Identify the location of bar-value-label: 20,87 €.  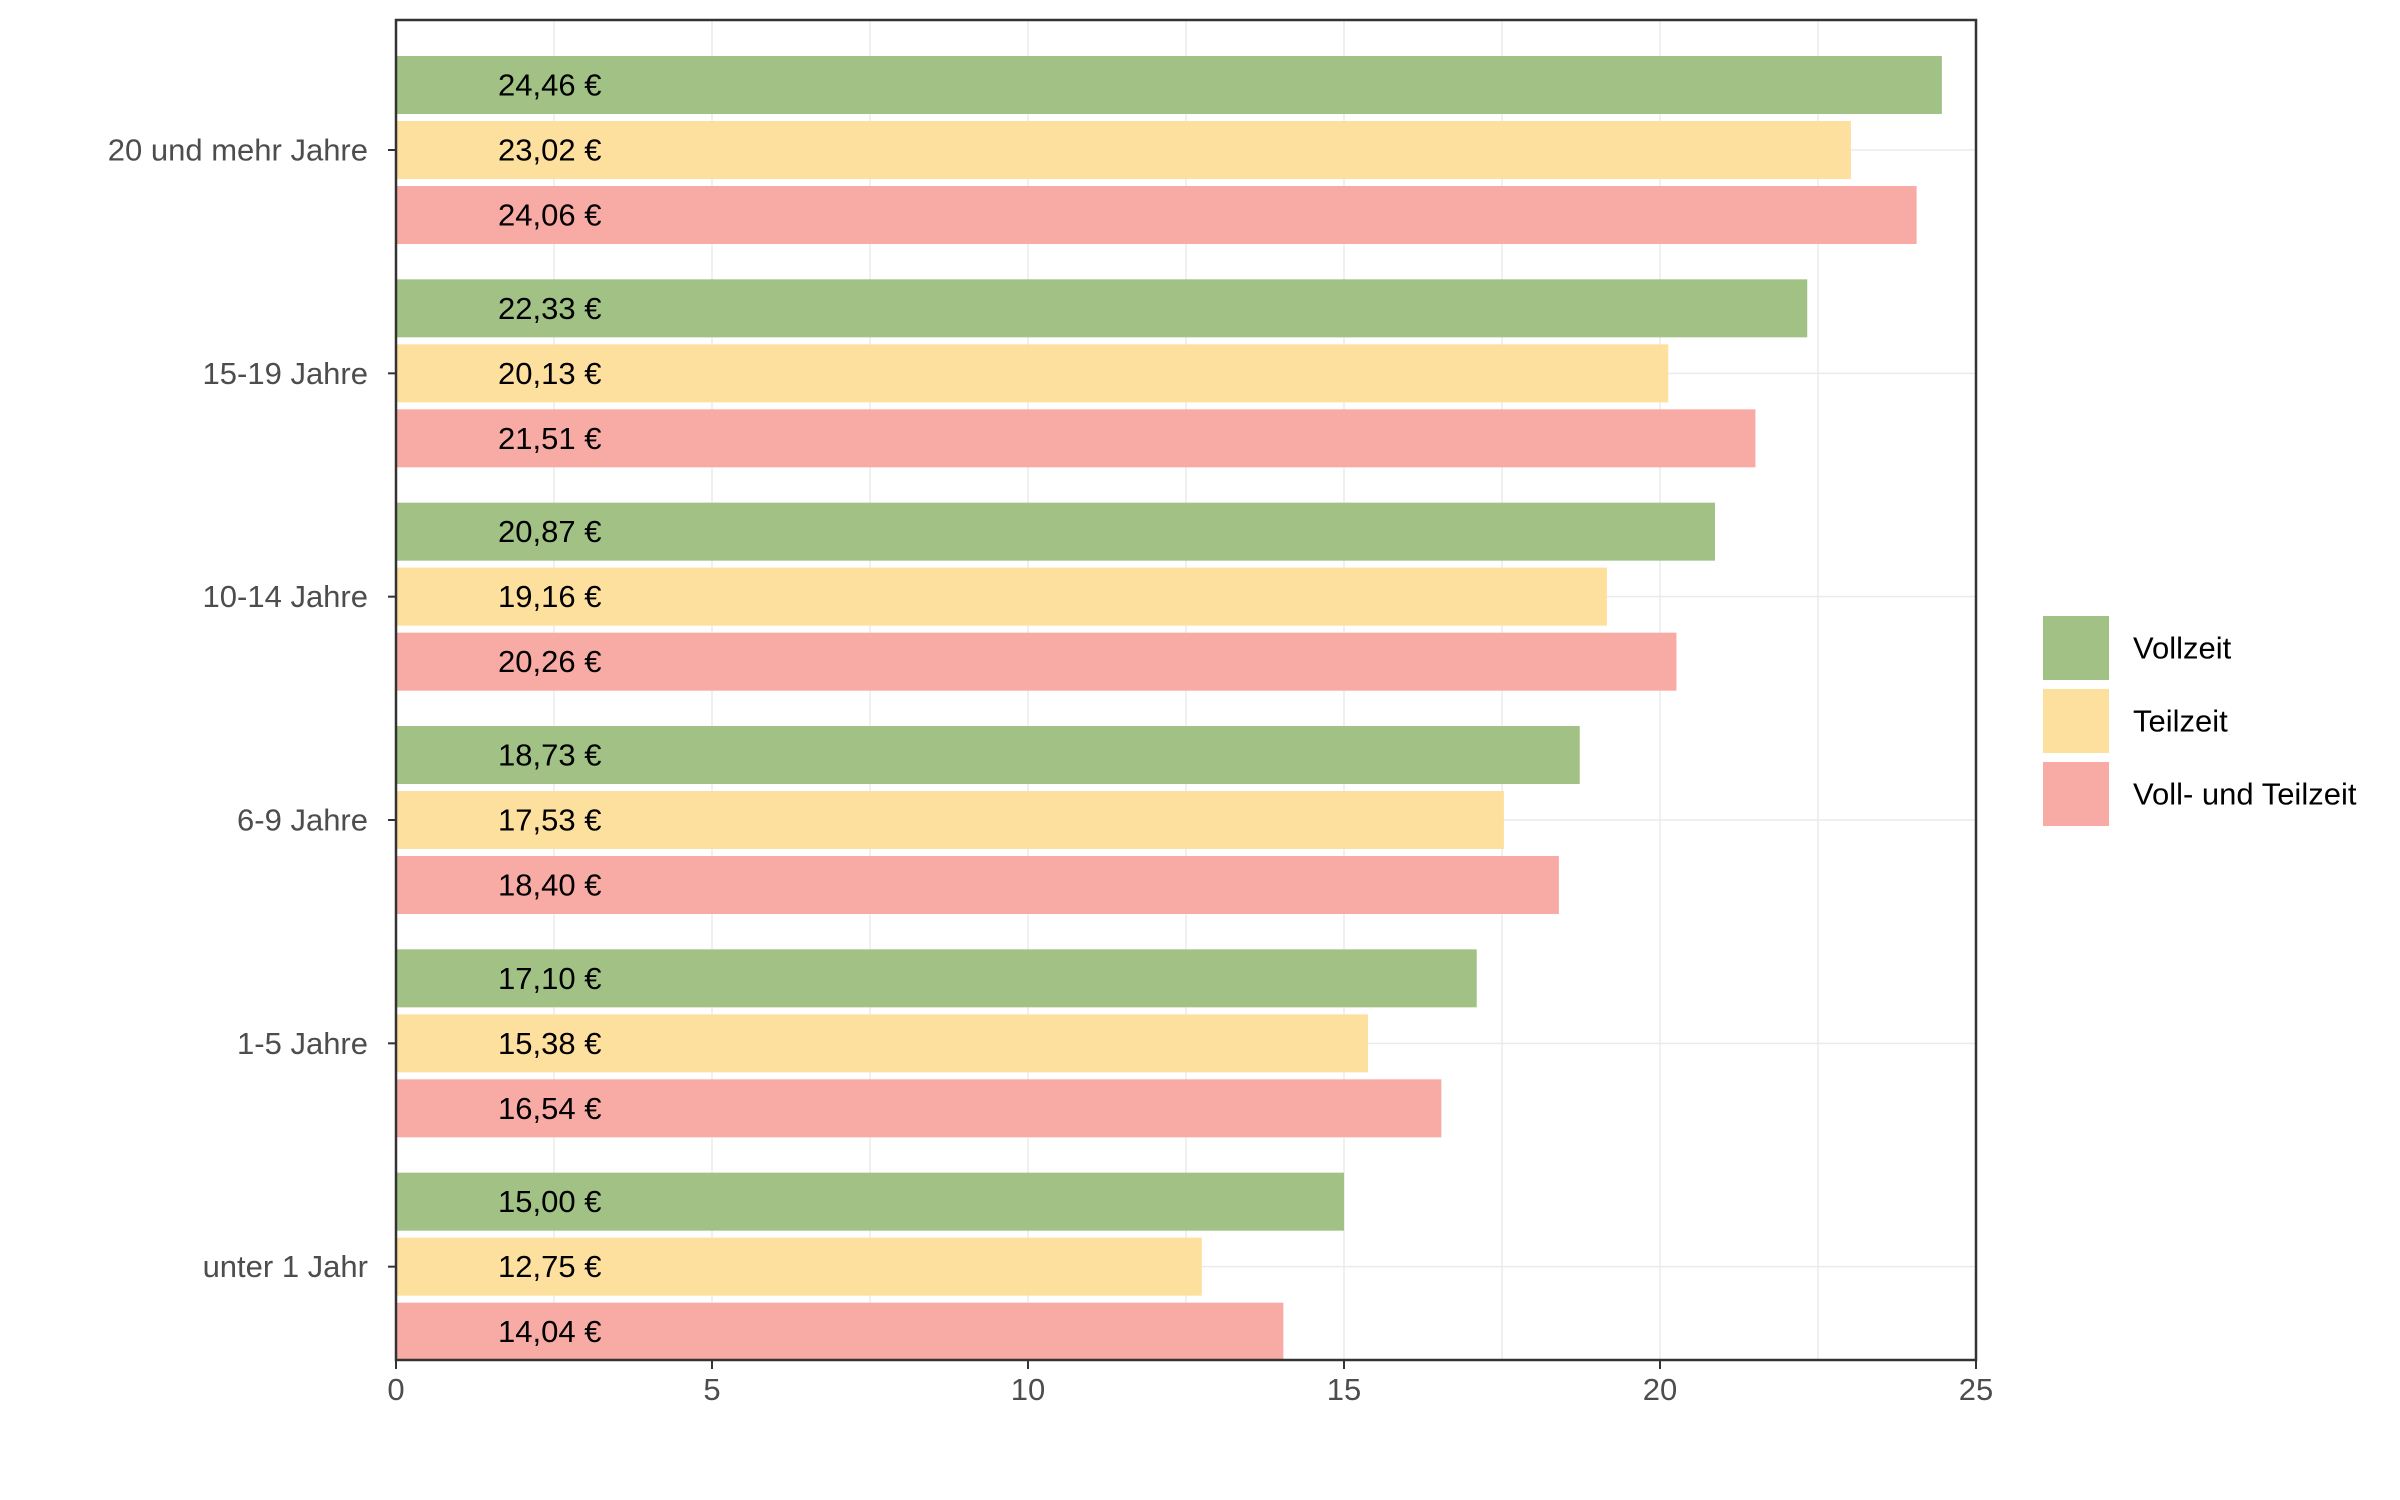
(549, 531).